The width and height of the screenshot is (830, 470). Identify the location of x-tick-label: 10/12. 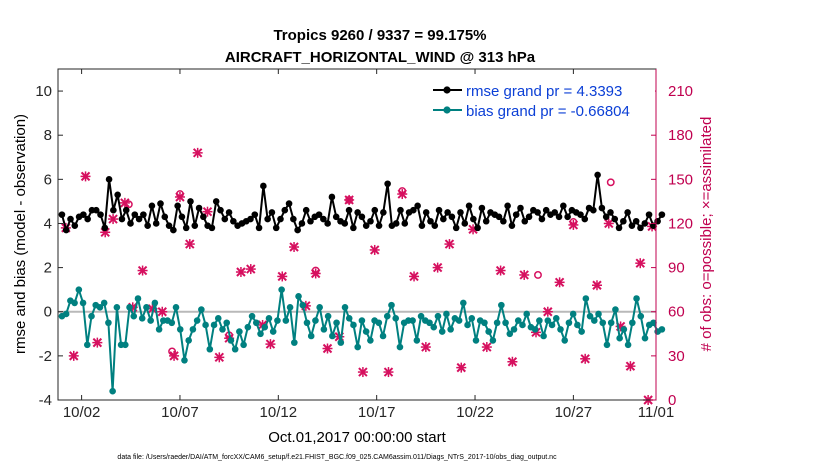
(279, 412).